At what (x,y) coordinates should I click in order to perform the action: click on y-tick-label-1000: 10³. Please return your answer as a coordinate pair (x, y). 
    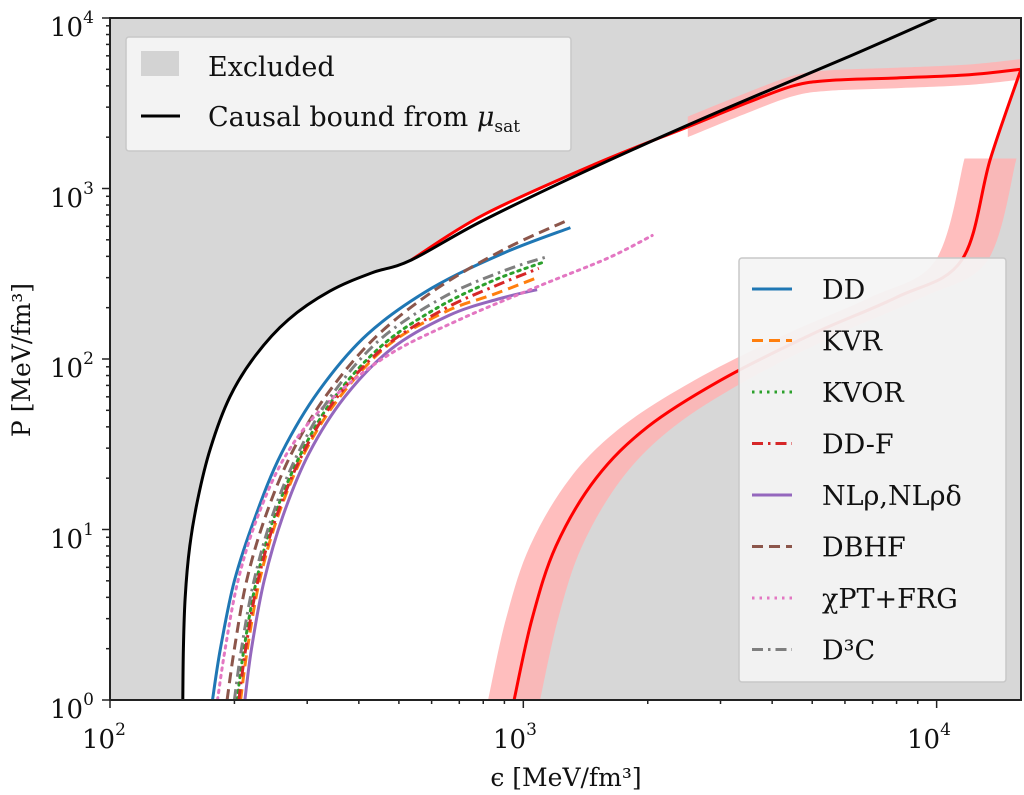
    Looking at the image, I should click on (72, 196).